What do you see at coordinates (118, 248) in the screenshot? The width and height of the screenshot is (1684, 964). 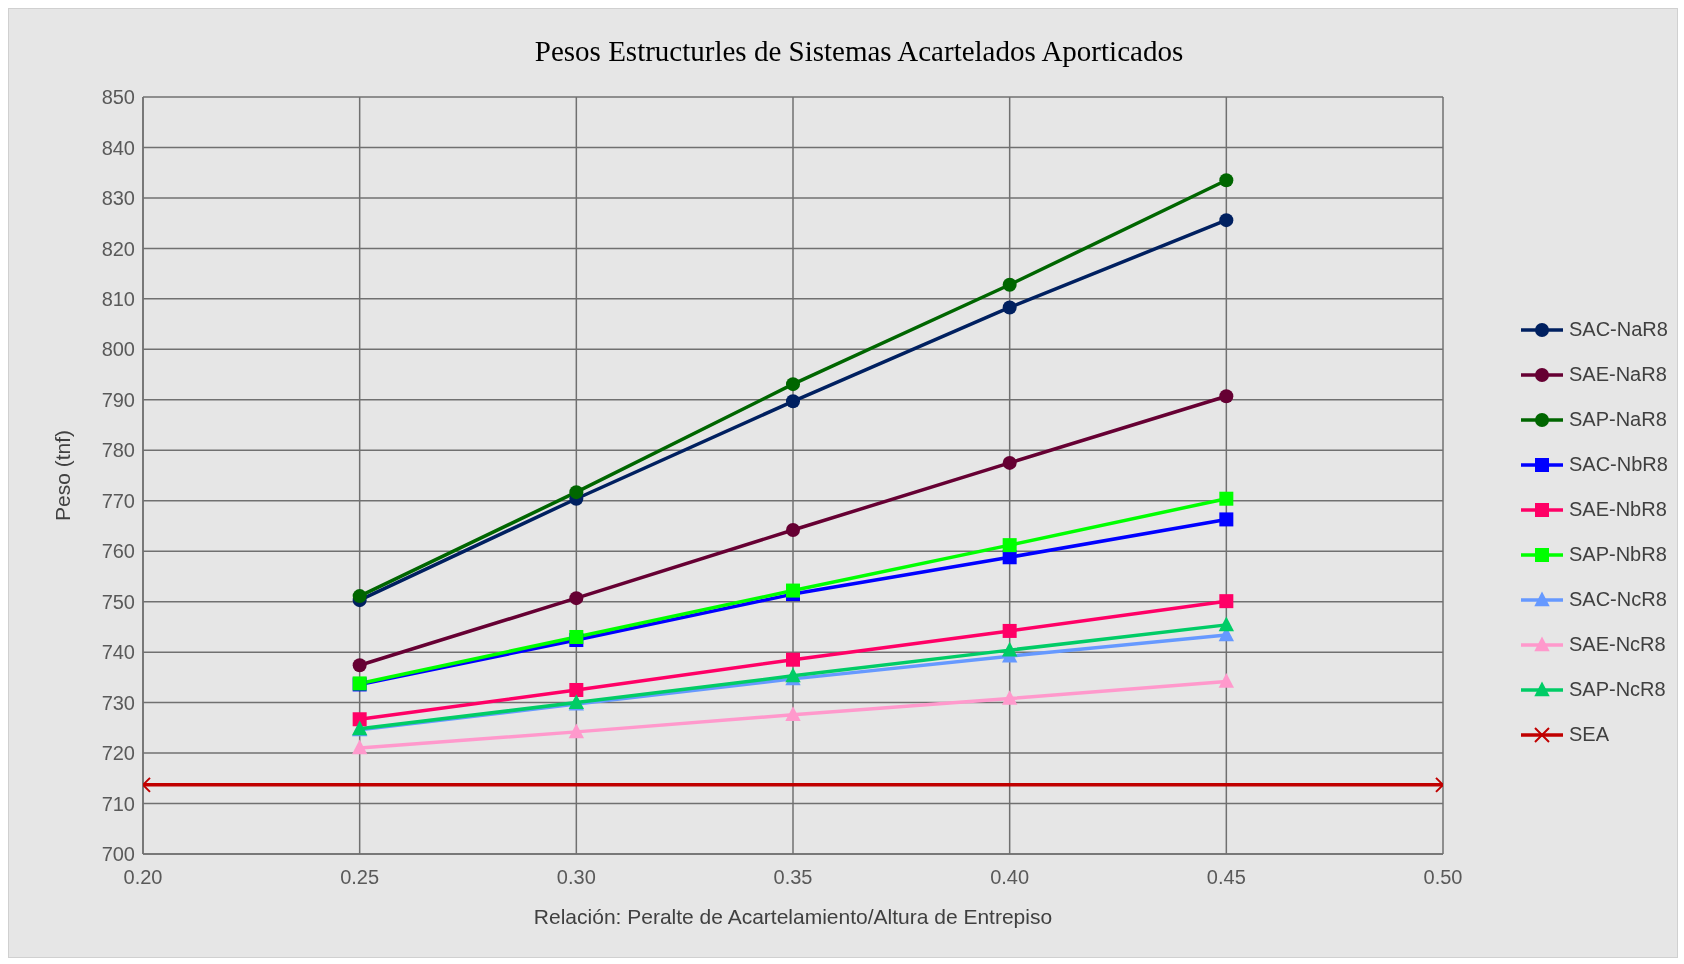 I see `y-tick-label: 820` at bounding box center [118, 248].